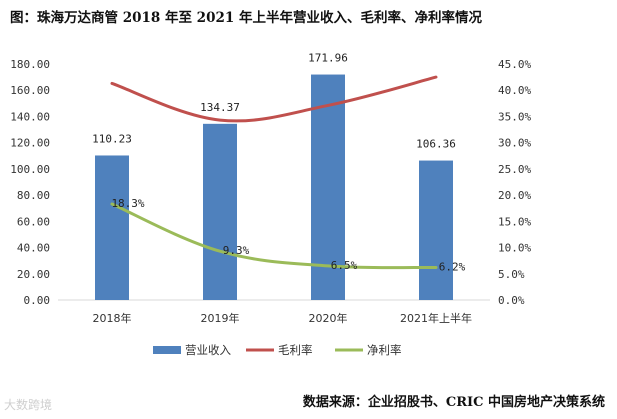 This screenshot has width=617, height=419. Describe the element at coordinates (167, 350) in the screenshot. I see `legend-swatch-revenue` at that location.